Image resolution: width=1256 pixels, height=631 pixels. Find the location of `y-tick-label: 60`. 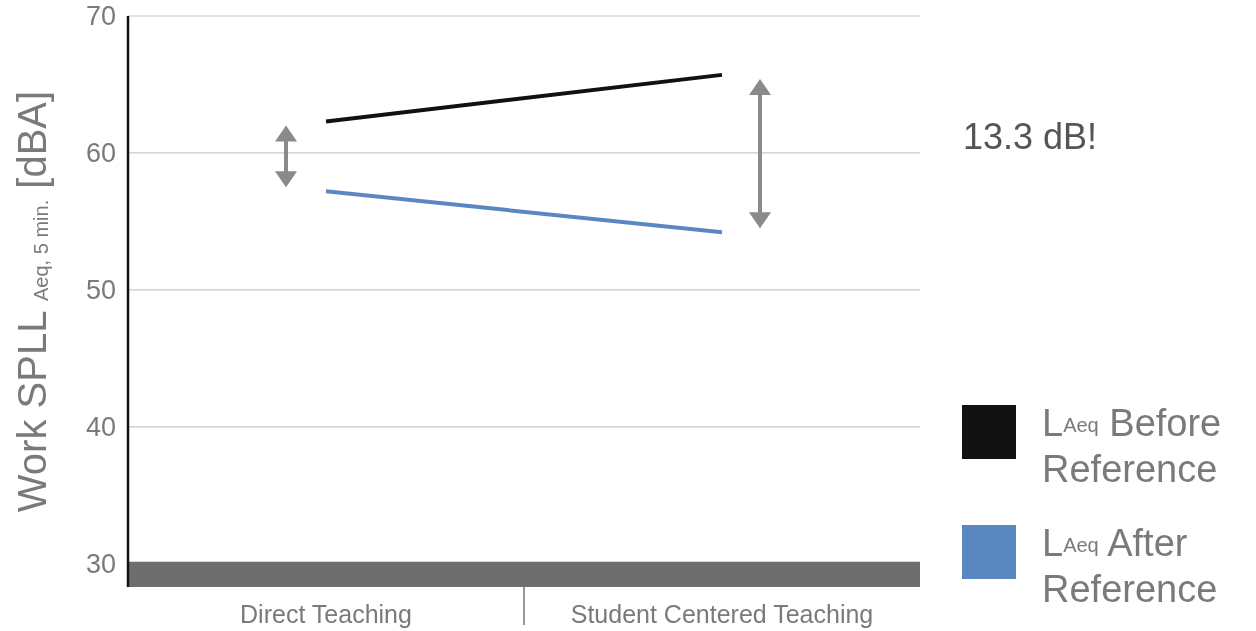

y-tick-label: 60 is located at coordinates (100, 152).